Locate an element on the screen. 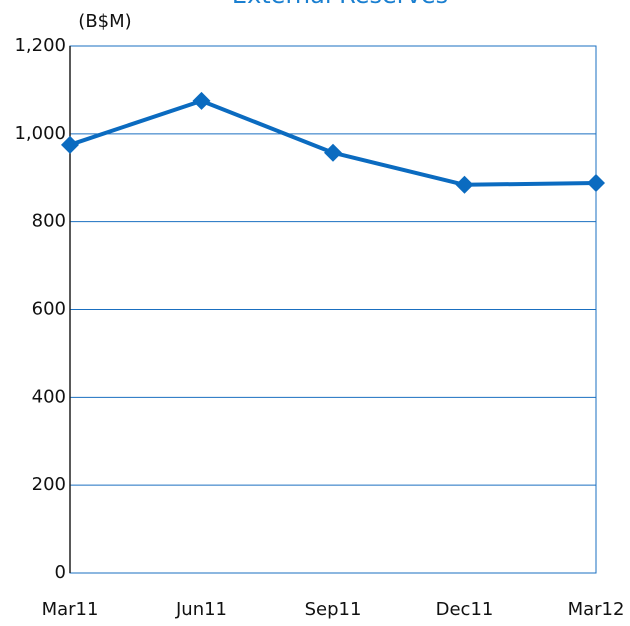  y-tick-label: 0 is located at coordinates (60, 572).